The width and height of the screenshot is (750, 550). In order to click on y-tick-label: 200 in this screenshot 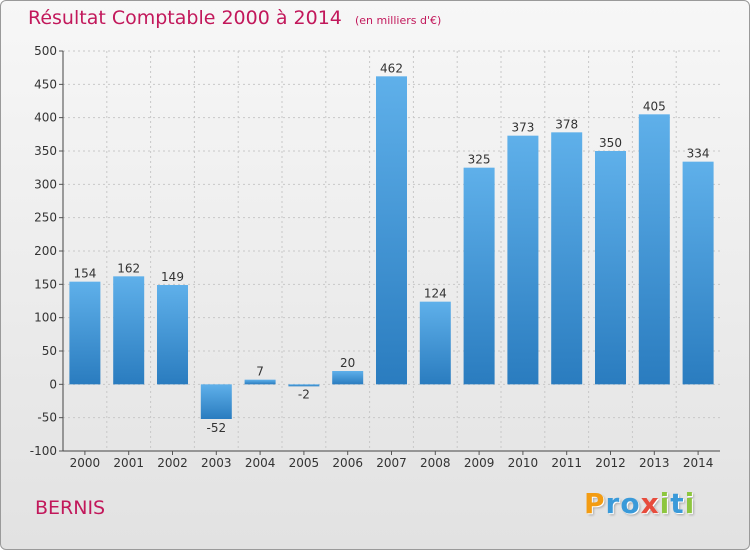, I will do `click(45, 251)`.